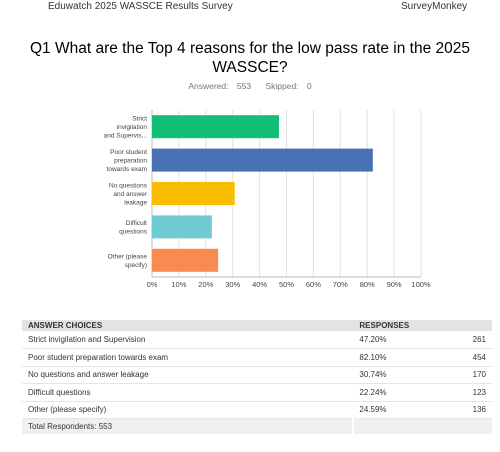 This screenshot has height=452, width=500. What do you see at coordinates (259, 284) in the screenshot?
I see `x-tick-label: 40%` at bounding box center [259, 284].